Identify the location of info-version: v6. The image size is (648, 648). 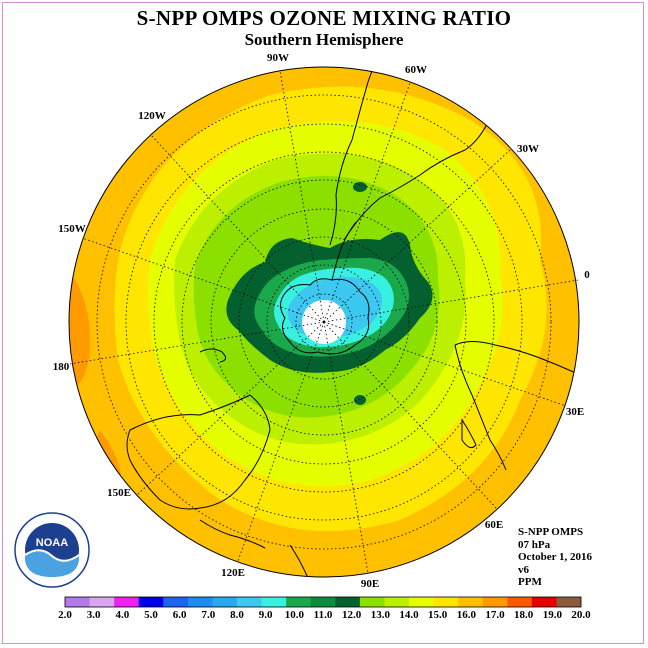
(523, 569).